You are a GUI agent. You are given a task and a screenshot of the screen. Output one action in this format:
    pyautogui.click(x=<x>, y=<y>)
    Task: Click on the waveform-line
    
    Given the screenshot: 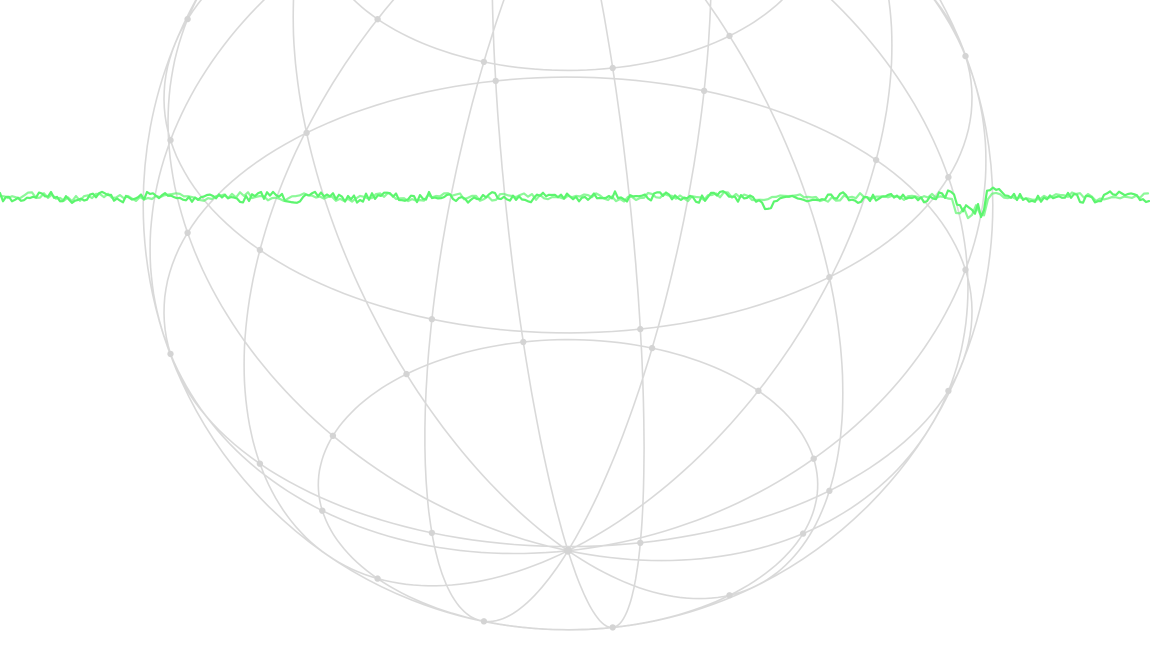 What is the action you would take?
    pyautogui.click(x=575, y=202)
    